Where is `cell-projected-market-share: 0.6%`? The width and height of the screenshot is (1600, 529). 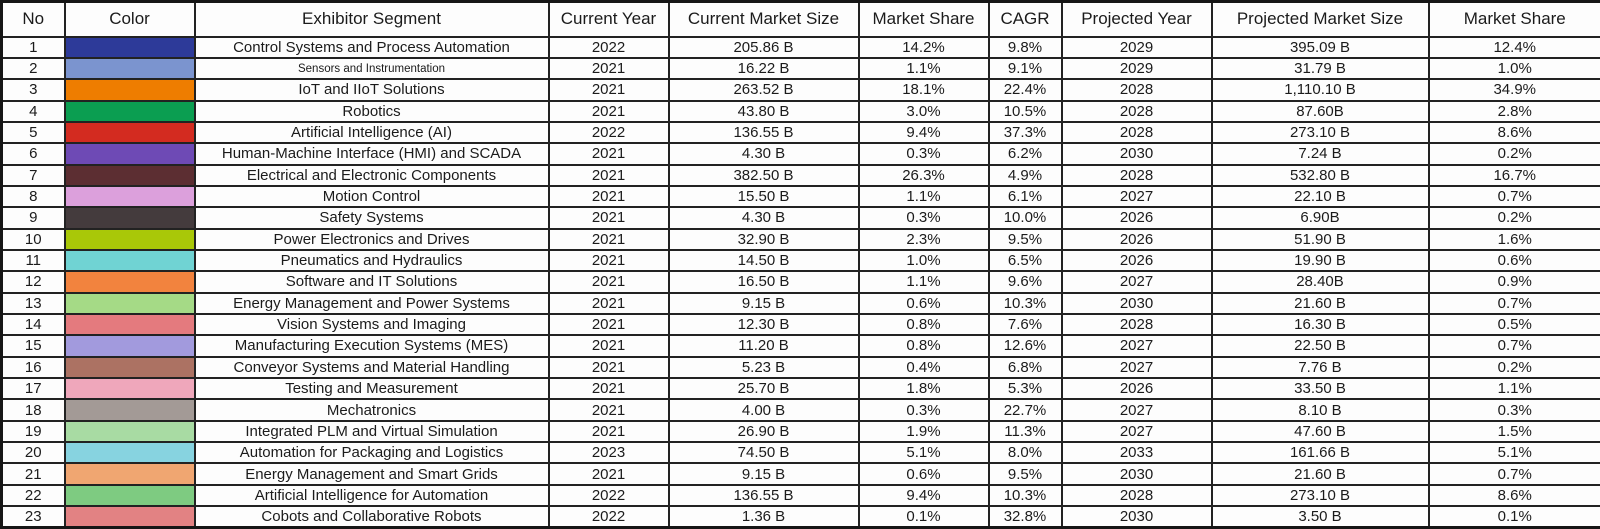 cell-projected-market-share: 0.6% is located at coordinates (1513, 260).